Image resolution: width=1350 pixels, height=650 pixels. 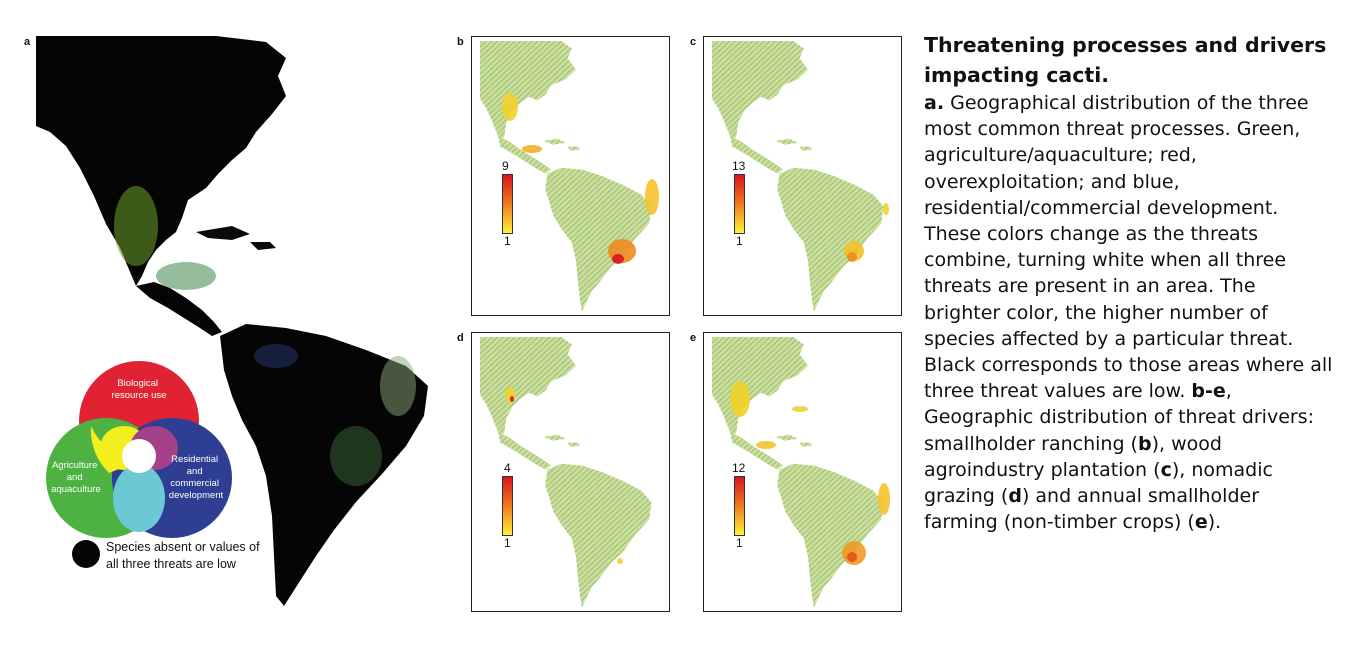 What do you see at coordinates (460, 338) in the screenshot?
I see `panel-d-letter: d` at bounding box center [460, 338].